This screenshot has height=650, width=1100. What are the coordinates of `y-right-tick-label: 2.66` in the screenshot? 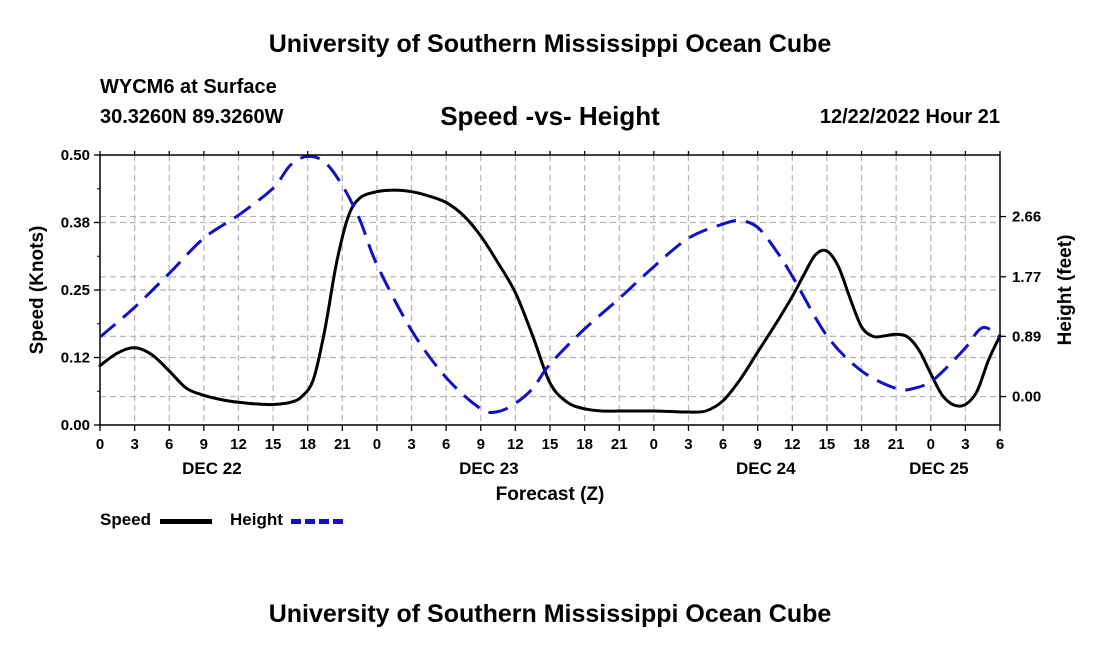 It's located at (1026, 217).